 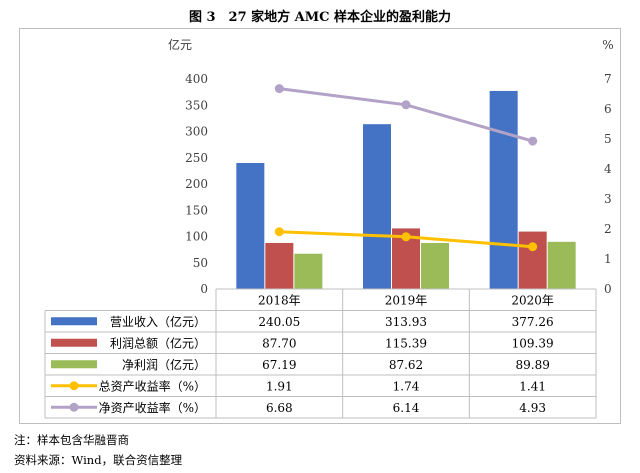 I want to click on legend-label-net-profit: 净利润（亿元）, so click(x=164, y=364).